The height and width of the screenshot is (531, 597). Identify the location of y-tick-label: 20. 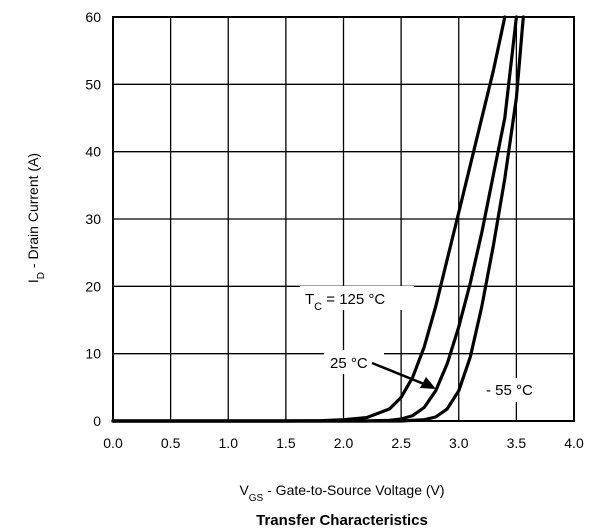
(93, 286).